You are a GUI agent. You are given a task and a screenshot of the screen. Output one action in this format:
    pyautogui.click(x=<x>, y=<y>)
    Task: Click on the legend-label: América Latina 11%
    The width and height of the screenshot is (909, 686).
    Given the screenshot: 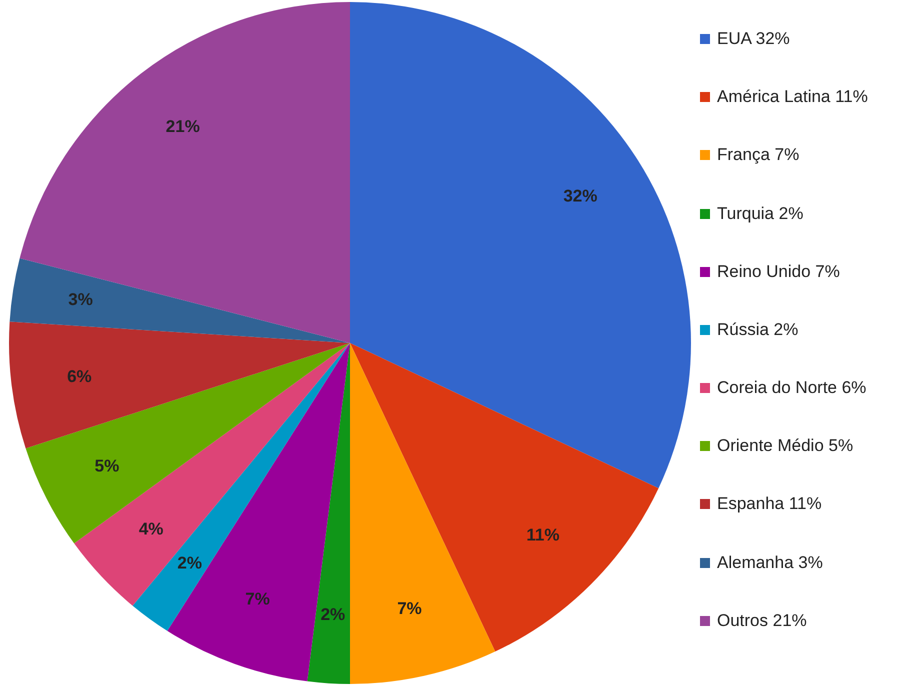 What is the action you would take?
    pyautogui.click(x=793, y=97)
    